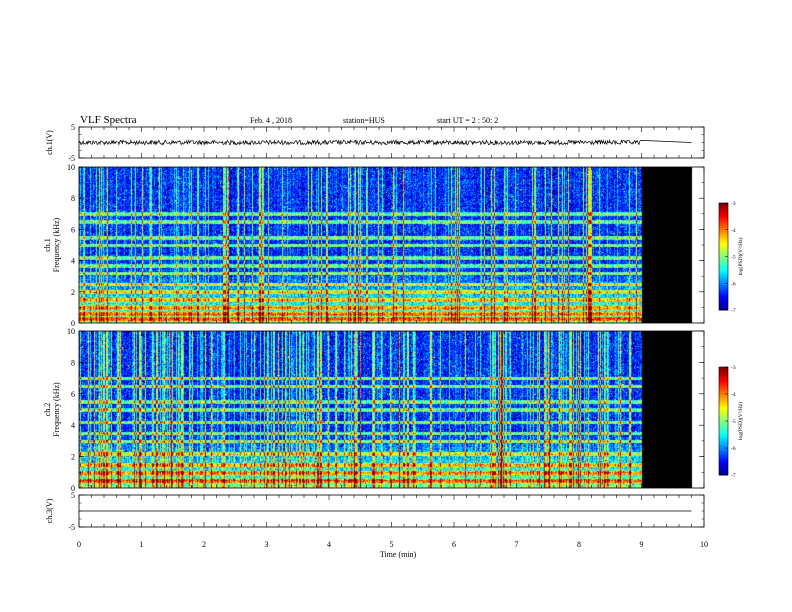 This screenshot has width=792, height=612. I want to click on y-tick-label: 4, so click(73, 425).